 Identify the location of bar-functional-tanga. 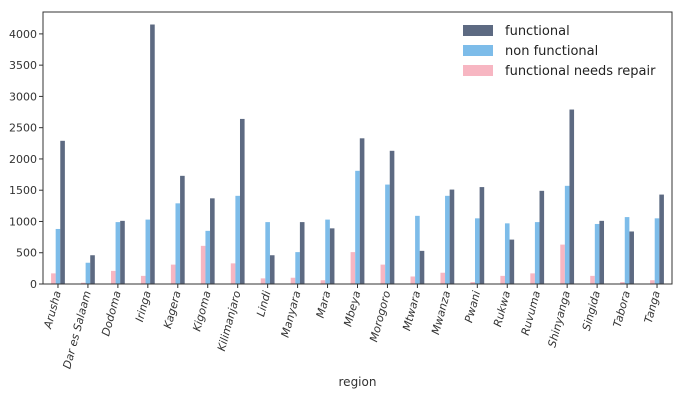
(661, 239).